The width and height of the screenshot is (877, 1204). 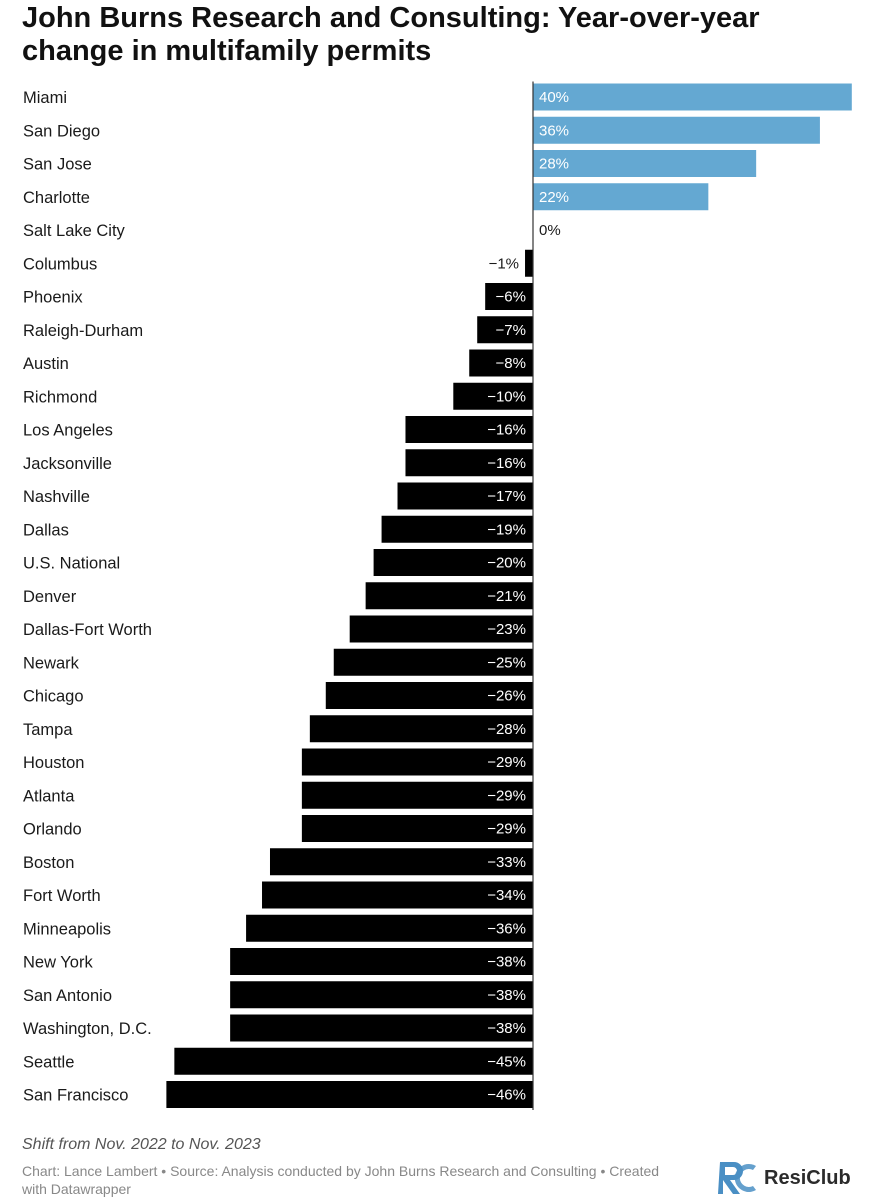 I want to click on value-label-richmond: −10%, so click(x=506, y=396).